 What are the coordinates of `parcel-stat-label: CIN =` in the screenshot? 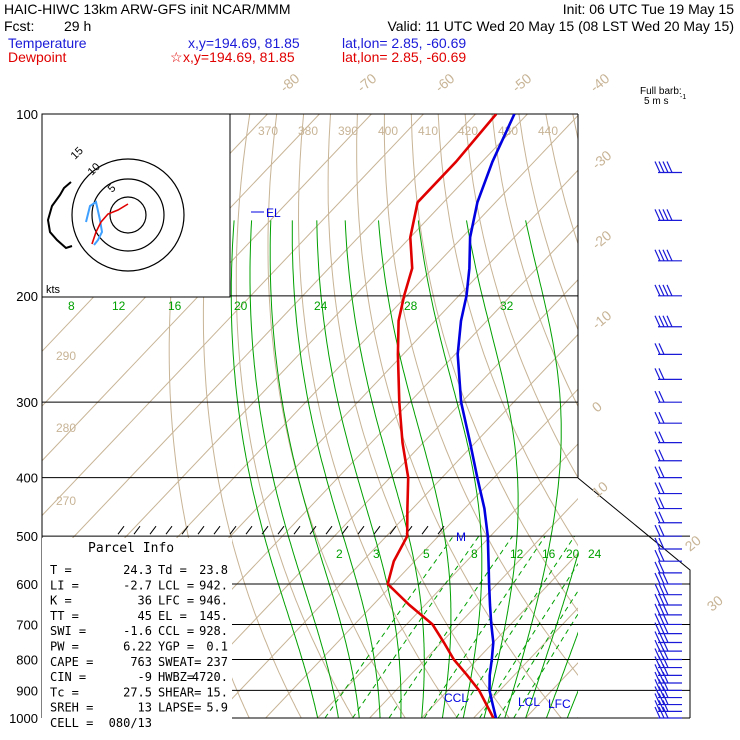 It's located at (68, 677).